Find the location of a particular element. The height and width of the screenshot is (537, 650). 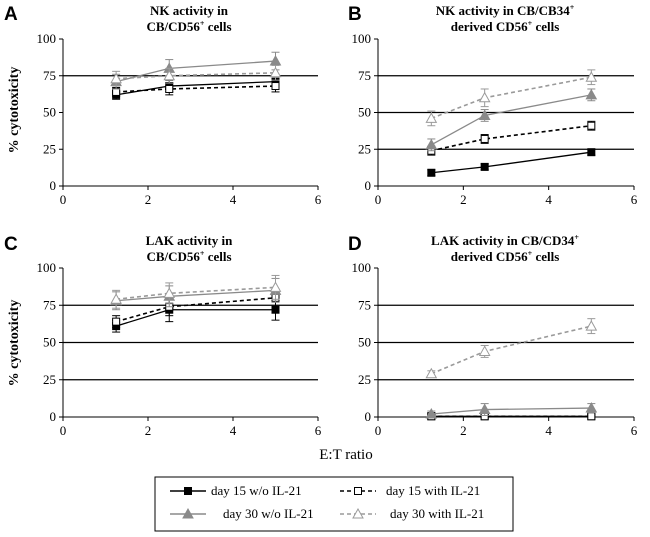

panel-a-x-tick-label-0: 0 is located at coordinates (63, 199).